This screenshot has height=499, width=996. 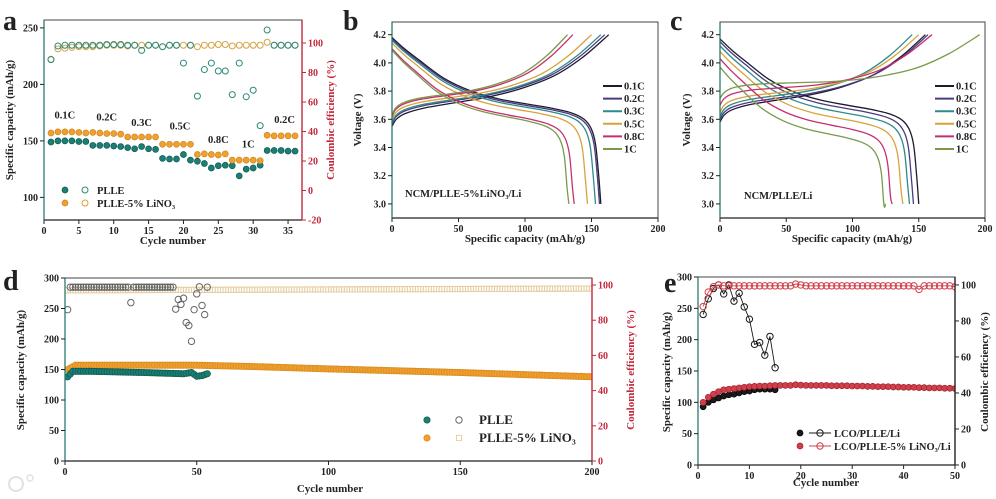 What do you see at coordinates (30, 28) in the screenshot?
I see `y-tick-label: 250` at bounding box center [30, 28].